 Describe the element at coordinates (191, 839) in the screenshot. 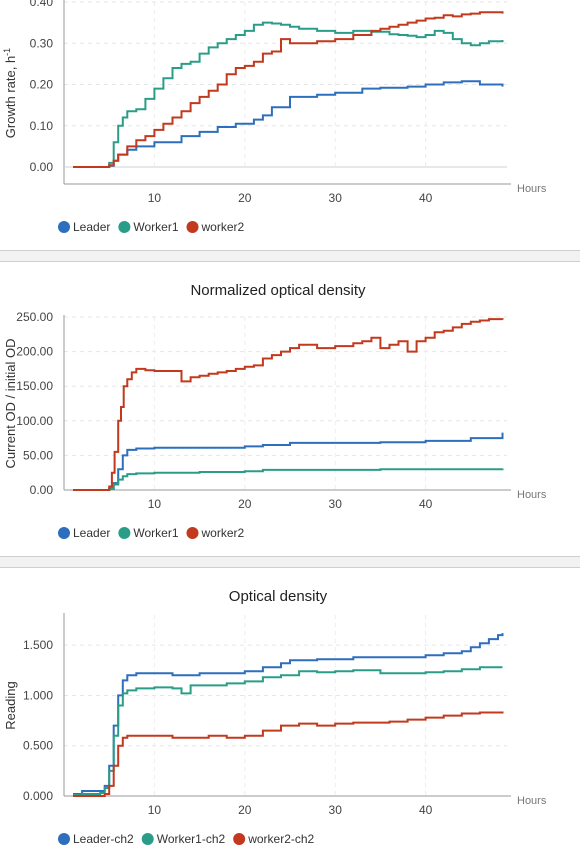

I see `legend-item-worker1-ch2: Worker1-ch2` at that location.